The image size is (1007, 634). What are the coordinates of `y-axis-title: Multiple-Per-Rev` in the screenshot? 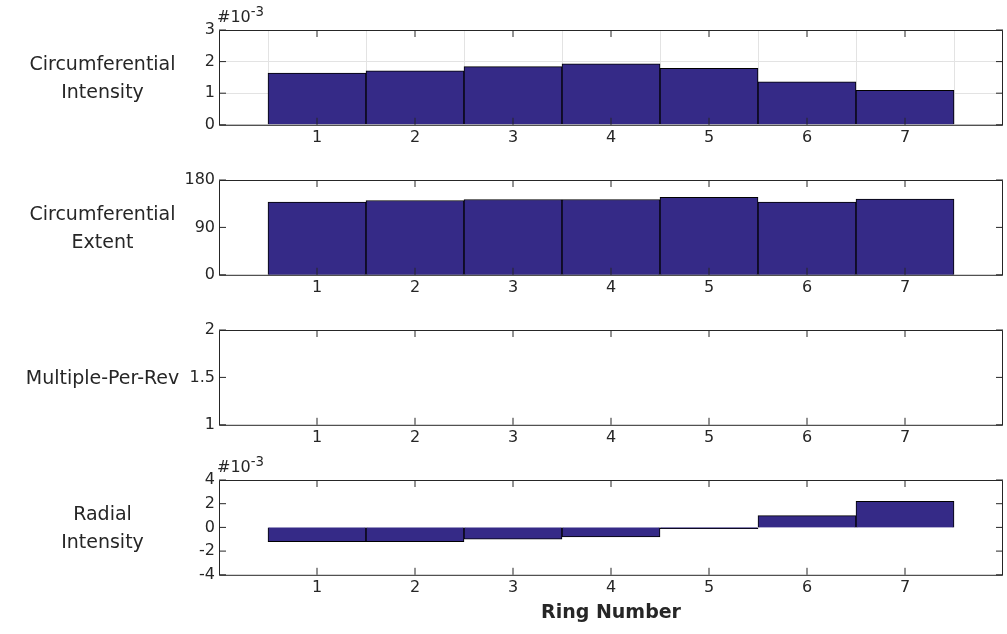 It's located at (102, 377).